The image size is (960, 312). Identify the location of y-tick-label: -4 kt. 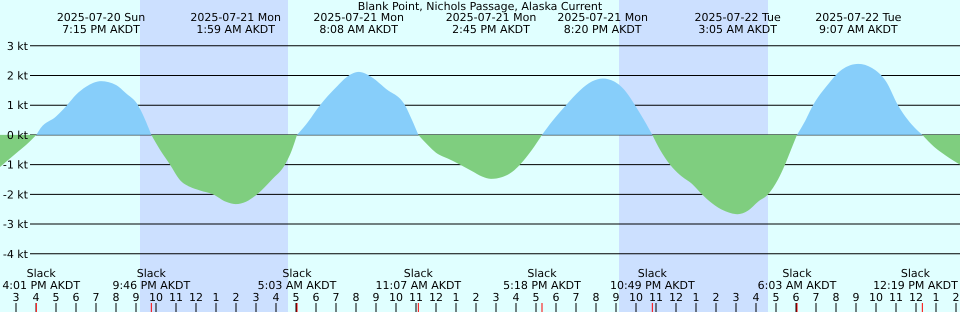
(15, 254).